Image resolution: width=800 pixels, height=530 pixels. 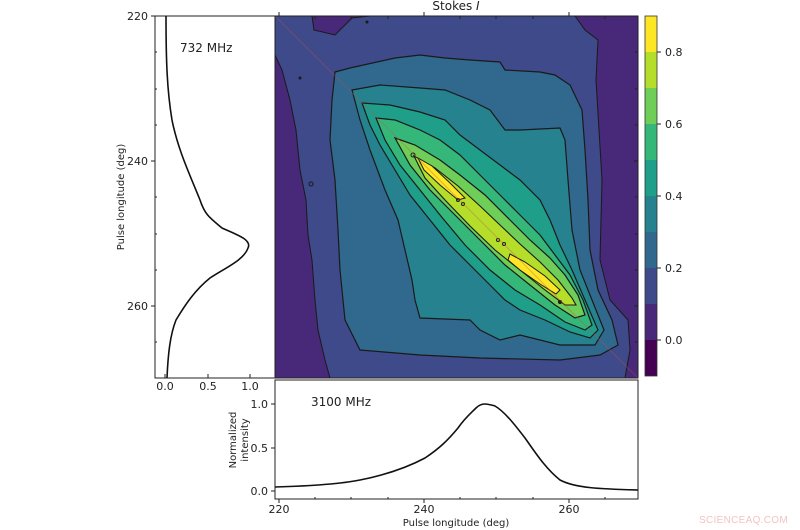 What do you see at coordinates (674, 124) in the screenshot?
I see `colorbar-tick: 0.6` at bounding box center [674, 124].